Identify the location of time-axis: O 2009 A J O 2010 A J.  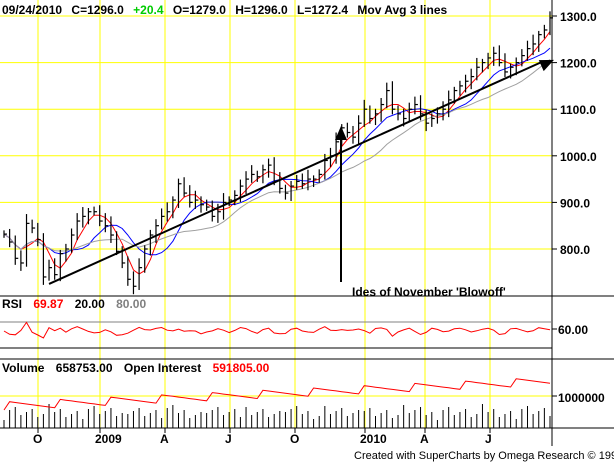
(262, 437).